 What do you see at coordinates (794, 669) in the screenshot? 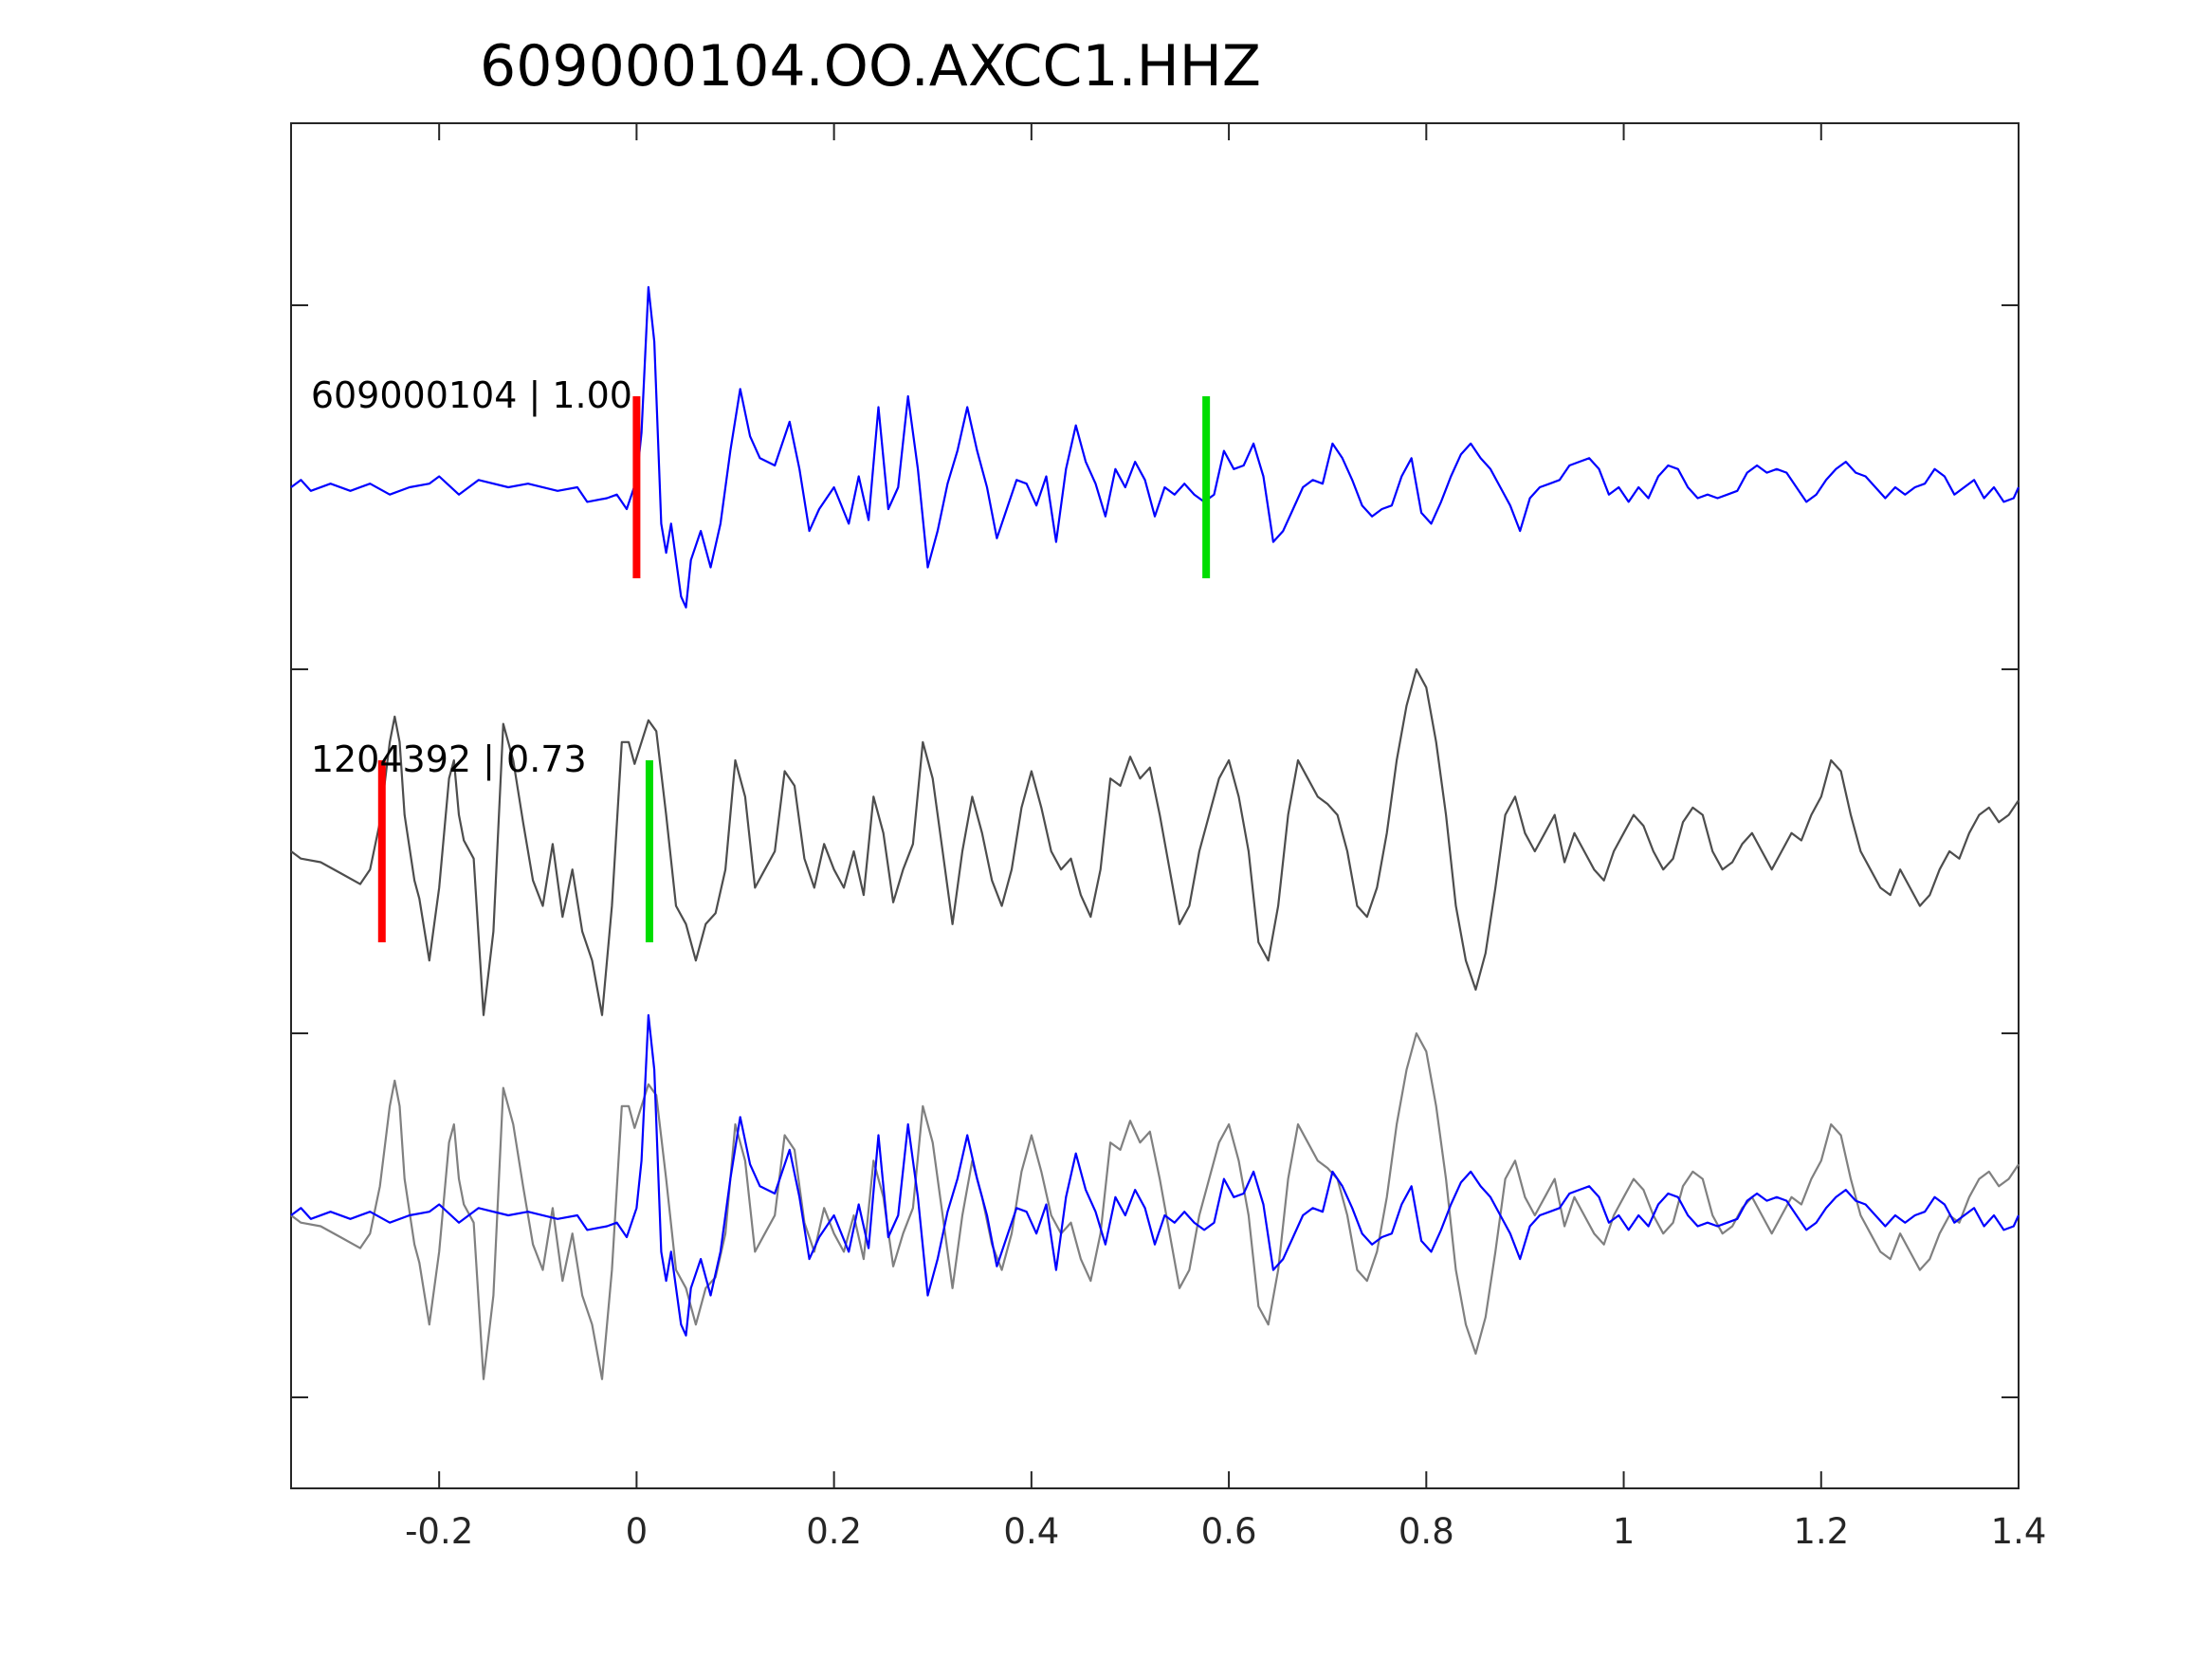
I see `phase-picks` at bounding box center [794, 669].